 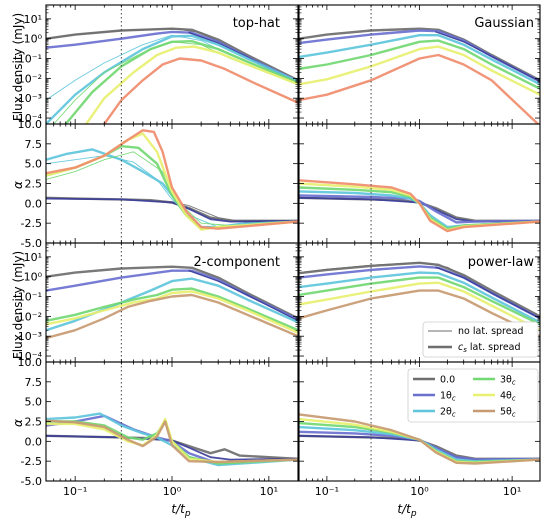 I want to click on legend-thick-text: lat. spread, so click(x=494, y=347).